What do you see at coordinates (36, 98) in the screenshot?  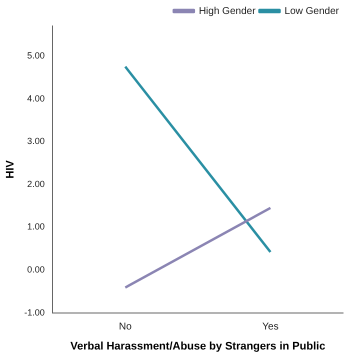 I see `y-tick-label: 4.00` at bounding box center [36, 98].